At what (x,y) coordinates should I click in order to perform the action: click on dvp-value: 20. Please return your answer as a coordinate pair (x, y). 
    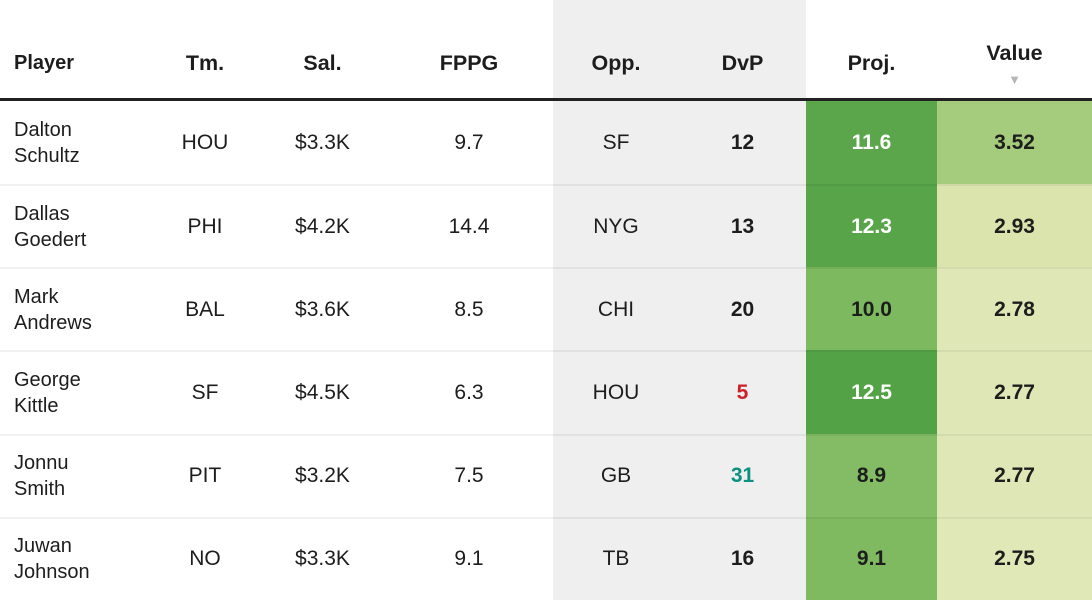
    Looking at the image, I should click on (742, 309).